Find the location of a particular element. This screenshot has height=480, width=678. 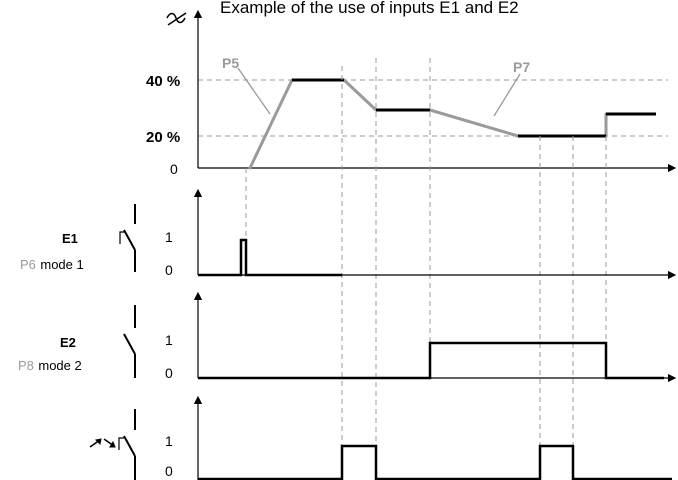

p5-leader is located at coordinates (254, 91).